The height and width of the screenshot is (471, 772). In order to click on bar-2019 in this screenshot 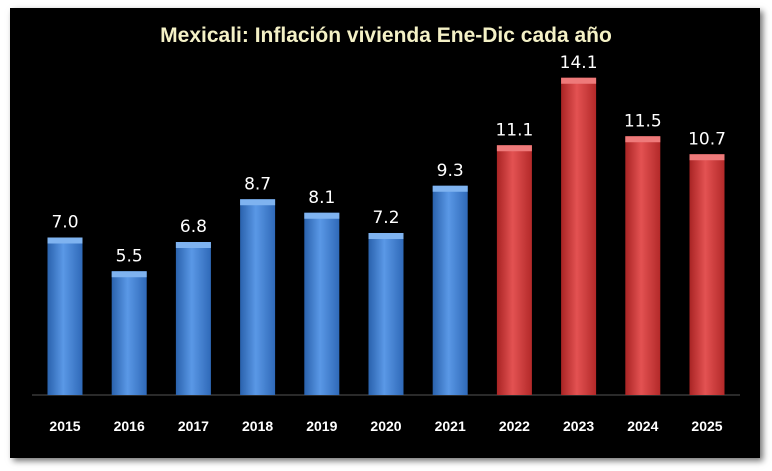, I will do `click(322, 303)`.